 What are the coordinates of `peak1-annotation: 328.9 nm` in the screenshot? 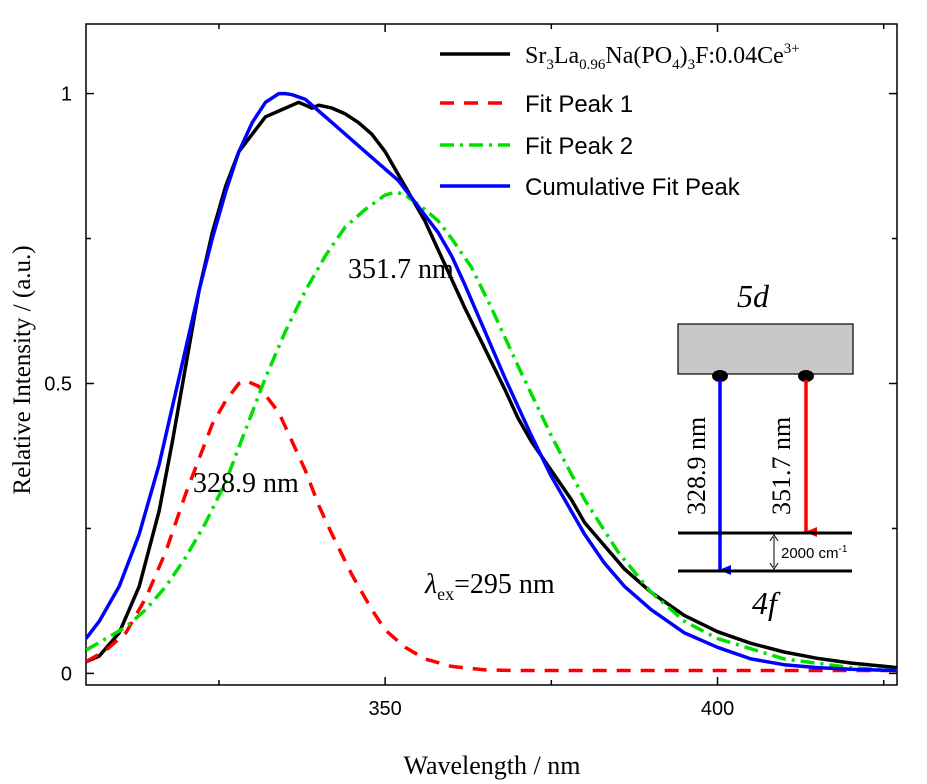 It's located at (246, 483).